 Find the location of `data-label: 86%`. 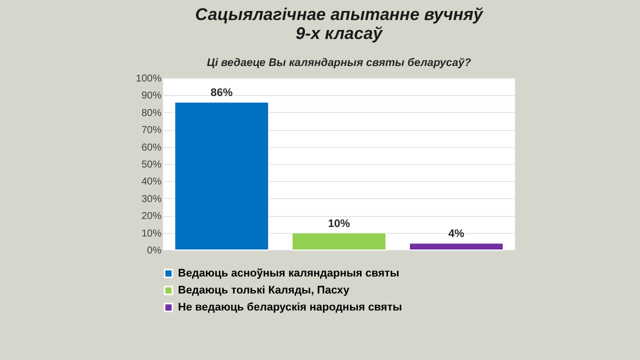

data-label: 86% is located at coordinates (221, 93).